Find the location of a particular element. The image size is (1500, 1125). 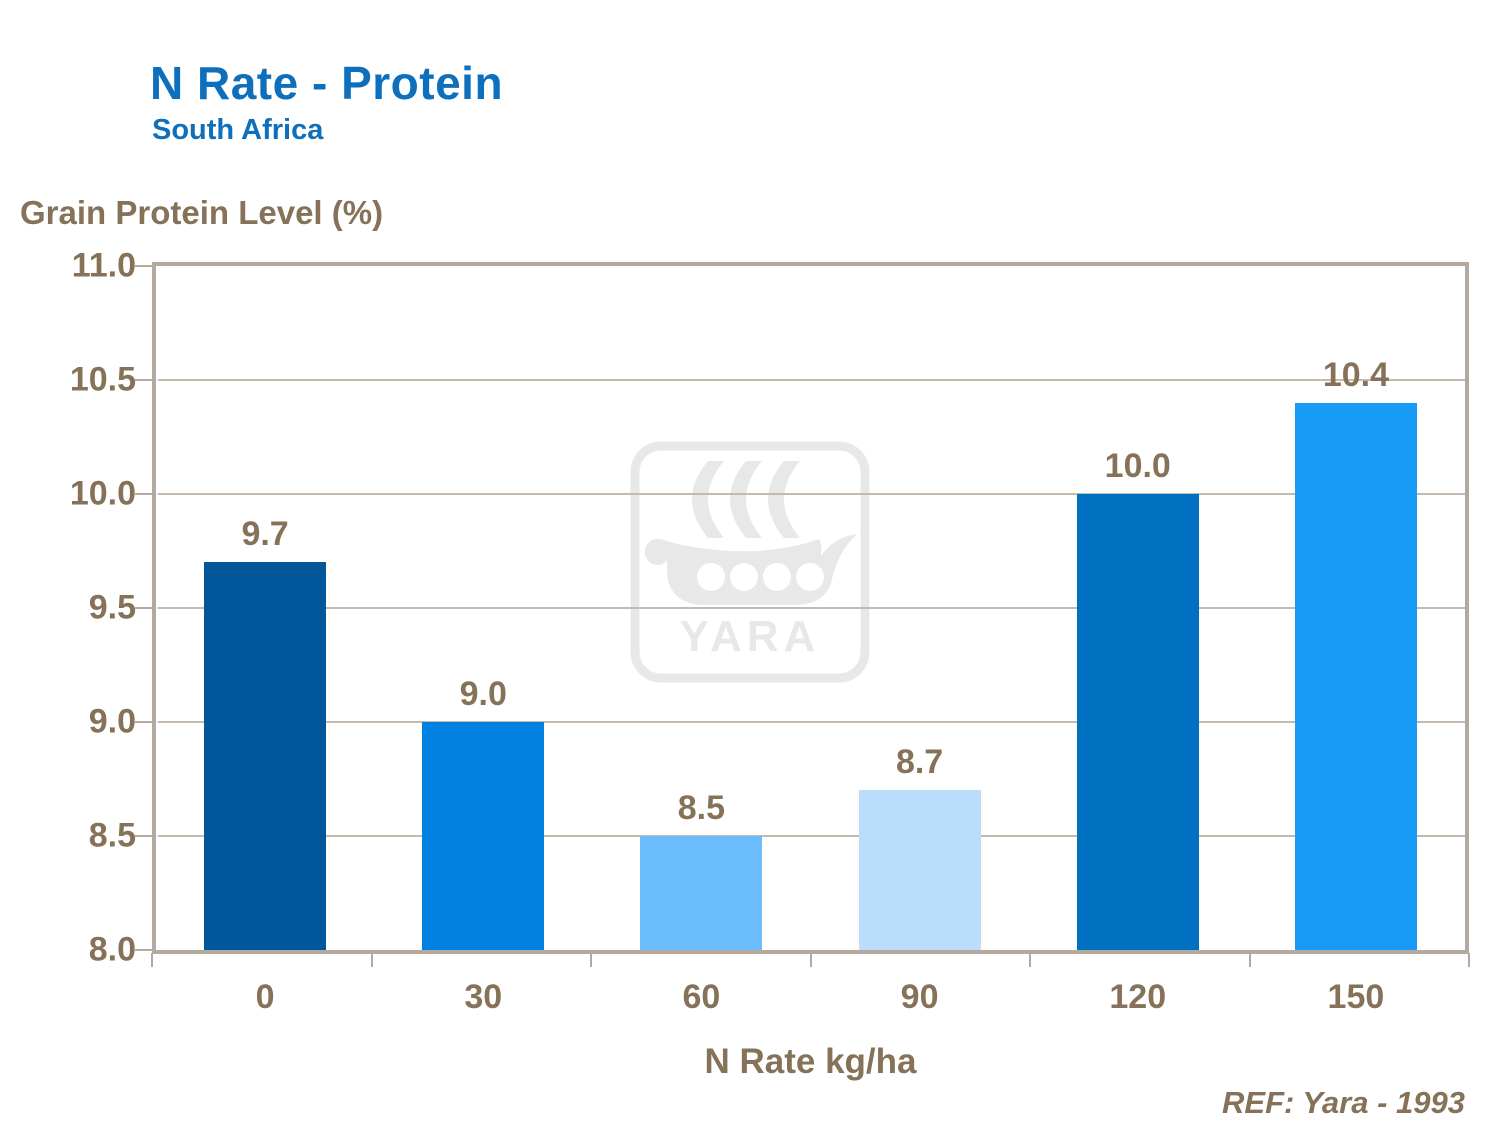

x-axis-title: N Rate kg/ha is located at coordinates (810, 1061).